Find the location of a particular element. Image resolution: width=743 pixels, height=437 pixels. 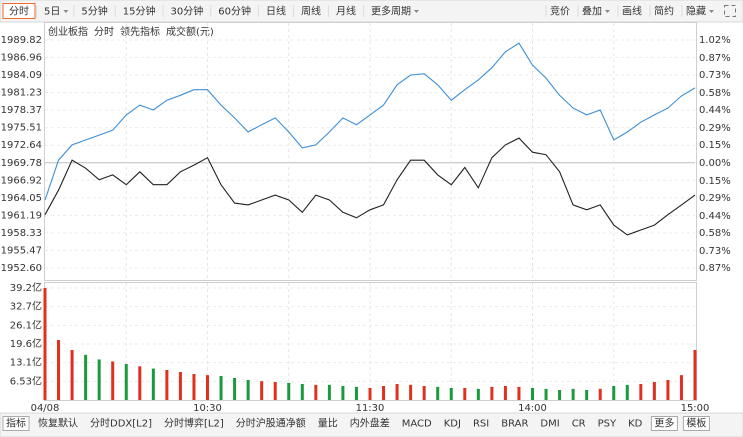

y-tick-label: 1986.96 is located at coordinates (21, 58).